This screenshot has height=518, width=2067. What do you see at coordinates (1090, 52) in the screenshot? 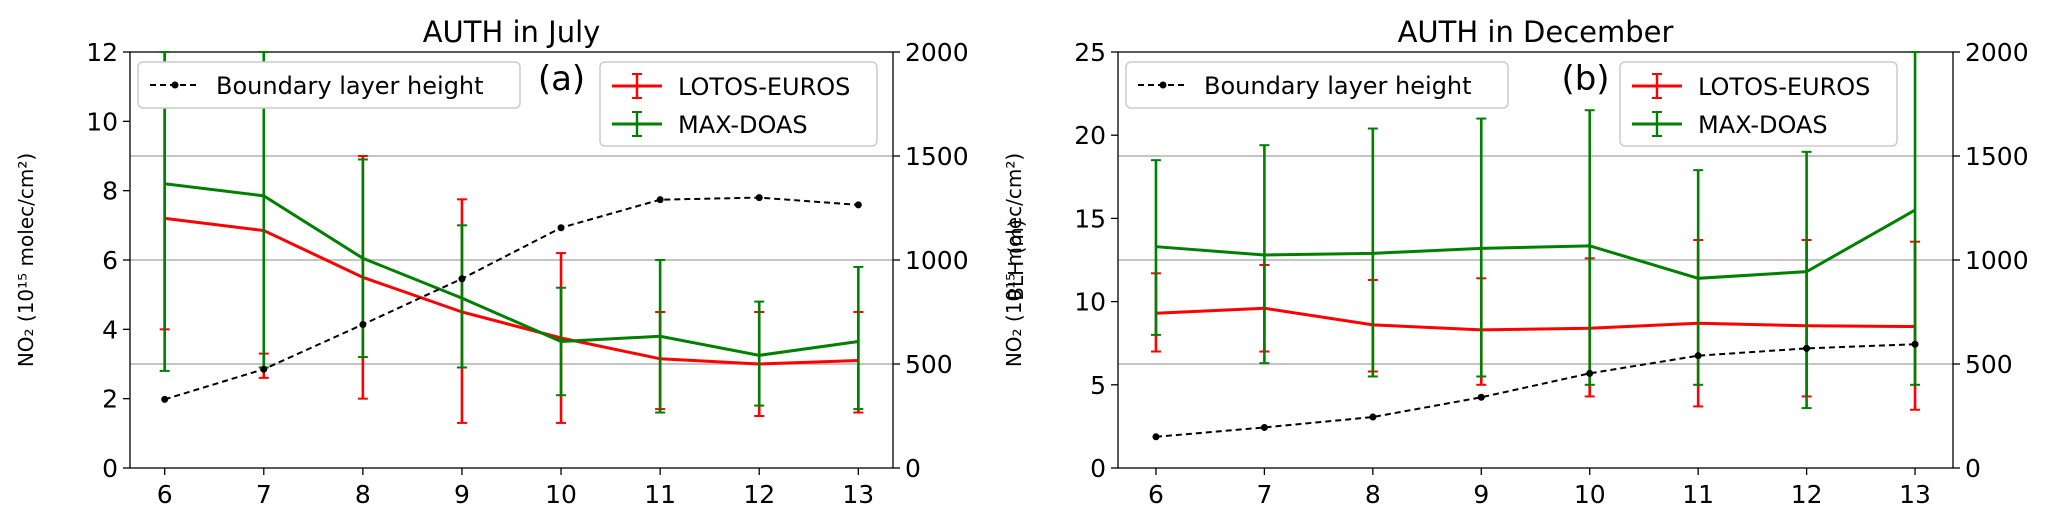
I see `y-left-tick-label: 25` at bounding box center [1090, 52].